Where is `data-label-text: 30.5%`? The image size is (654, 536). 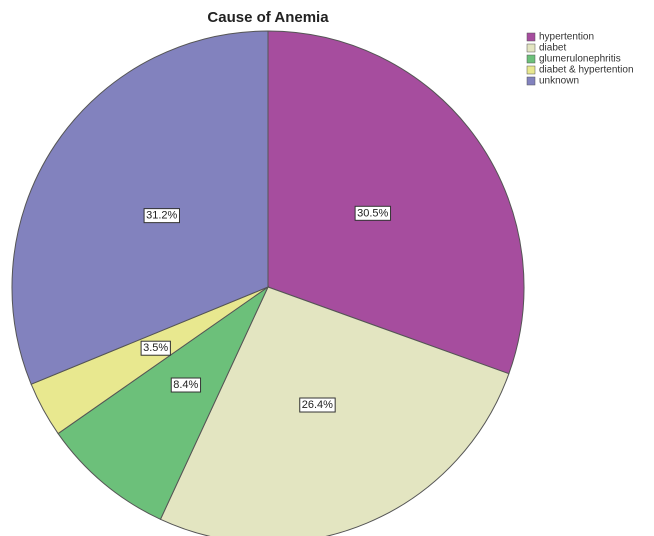 data-label-text: 30.5% is located at coordinates (372, 213).